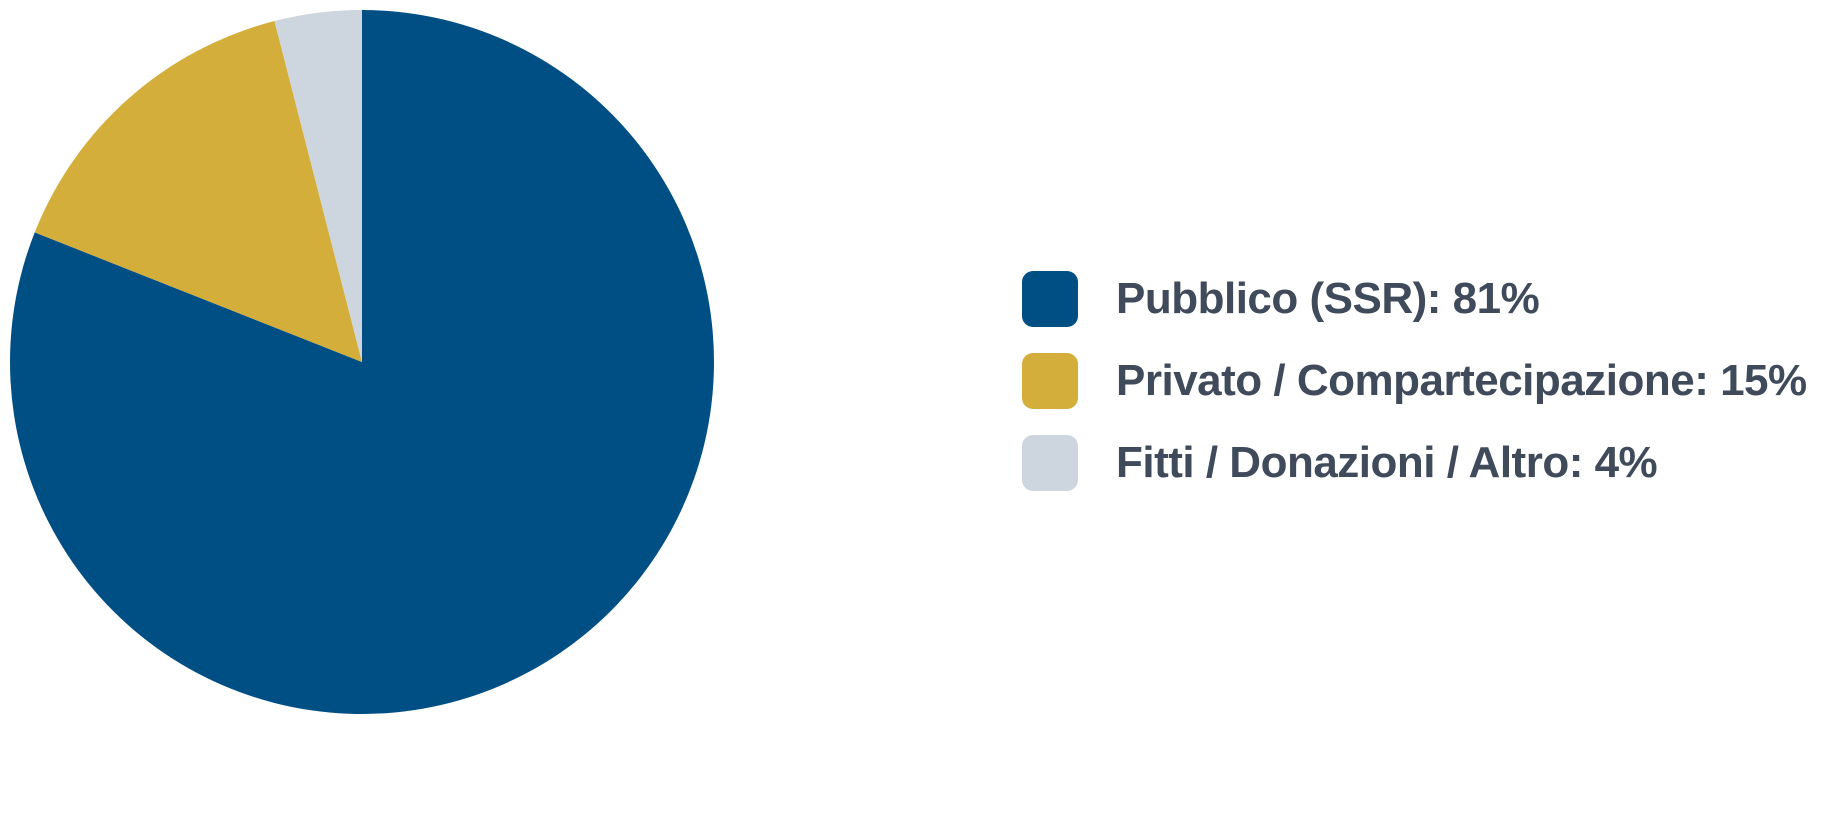 Image resolution: width=1834 pixels, height=834 pixels. I want to click on legend-item-privato: Privato / Compartecipazione: 15%, so click(1422, 381).